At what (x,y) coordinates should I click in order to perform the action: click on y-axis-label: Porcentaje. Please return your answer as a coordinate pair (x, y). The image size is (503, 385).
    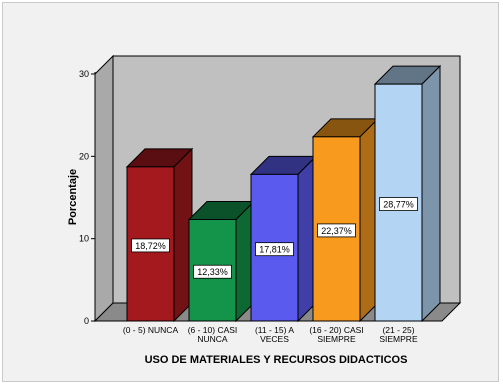
    Looking at the image, I should click on (73, 197).